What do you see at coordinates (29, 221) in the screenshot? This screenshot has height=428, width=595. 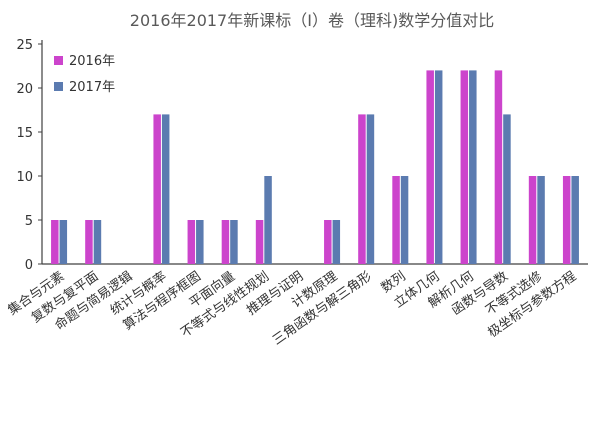 I see `y-tick-label: 5` at bounding box center [29, 221].